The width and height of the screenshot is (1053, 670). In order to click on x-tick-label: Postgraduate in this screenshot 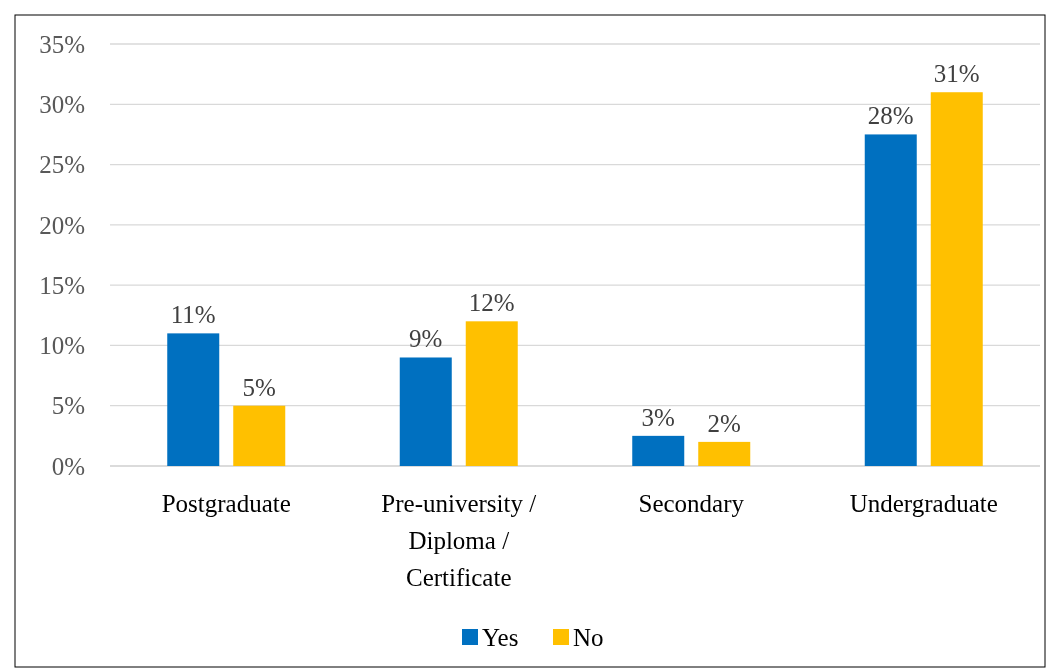, I will do `click(226, 503)`.